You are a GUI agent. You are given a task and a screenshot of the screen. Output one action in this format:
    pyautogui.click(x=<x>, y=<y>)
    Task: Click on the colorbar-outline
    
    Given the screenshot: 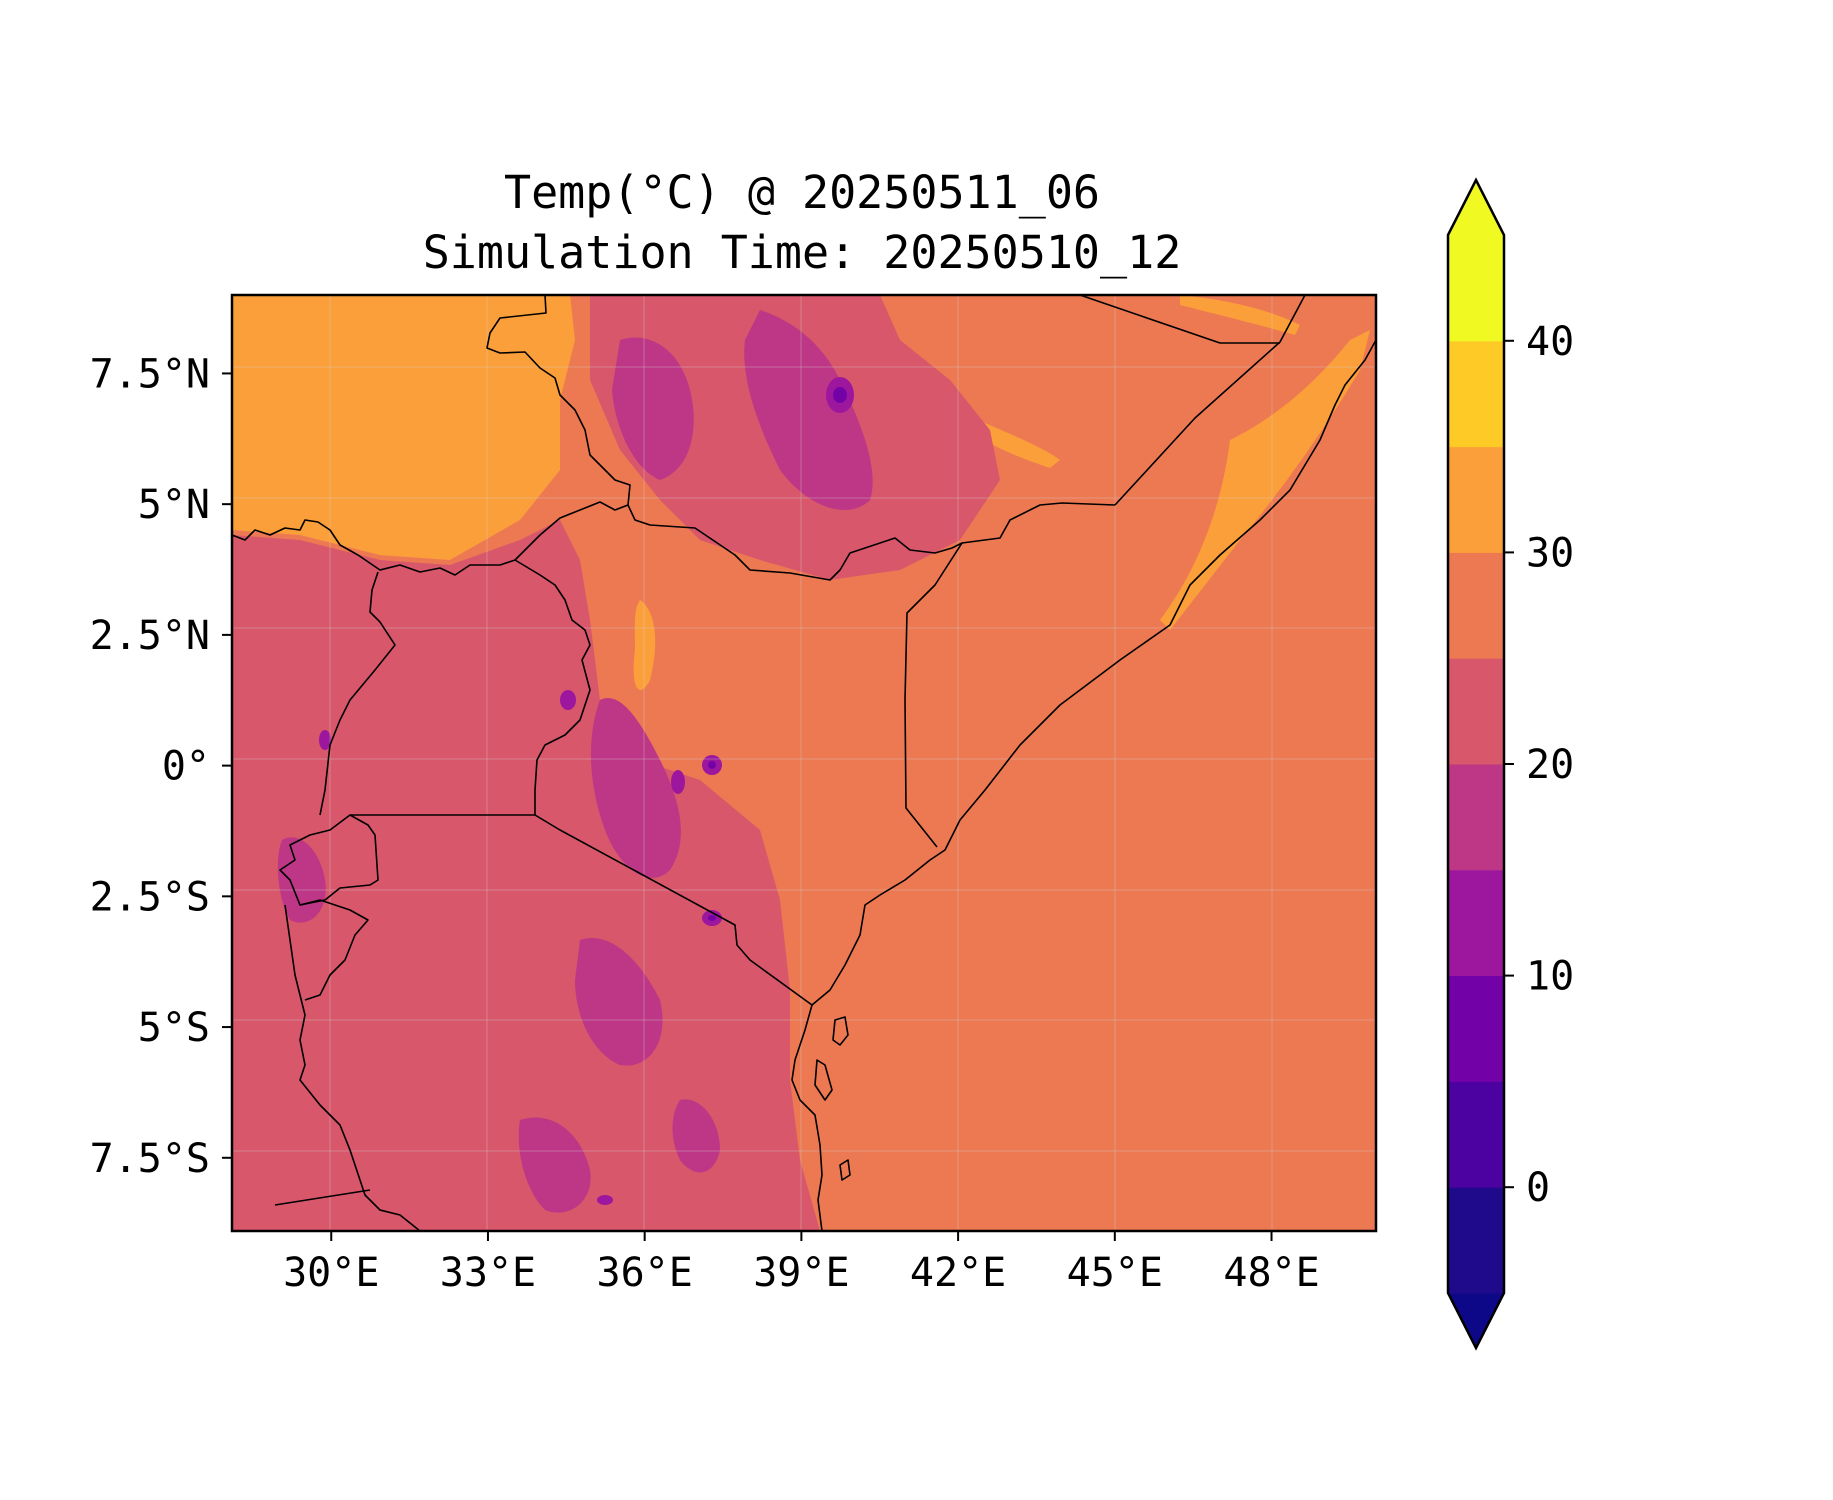 What is the action you would take?
    pyautogui.click(x=1476, y=764)
    